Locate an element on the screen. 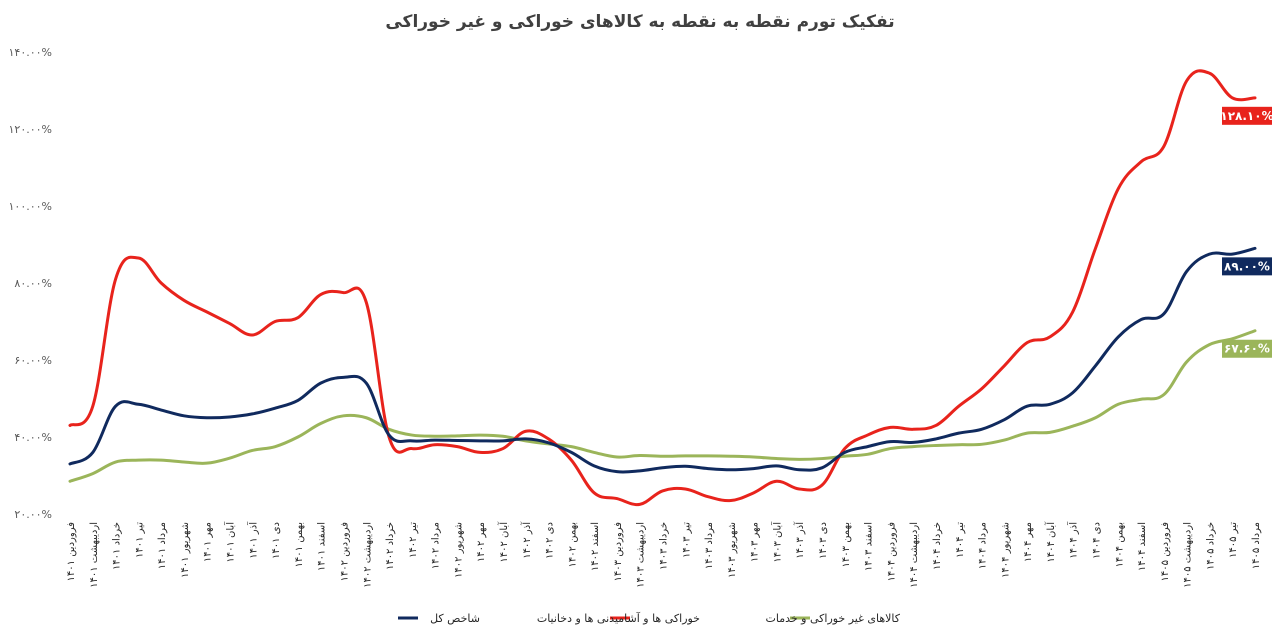 This screenshot has width=1280, height=640. x-tick-label: آبان ۱۴۰۳ is located at coordinates (776, 542).